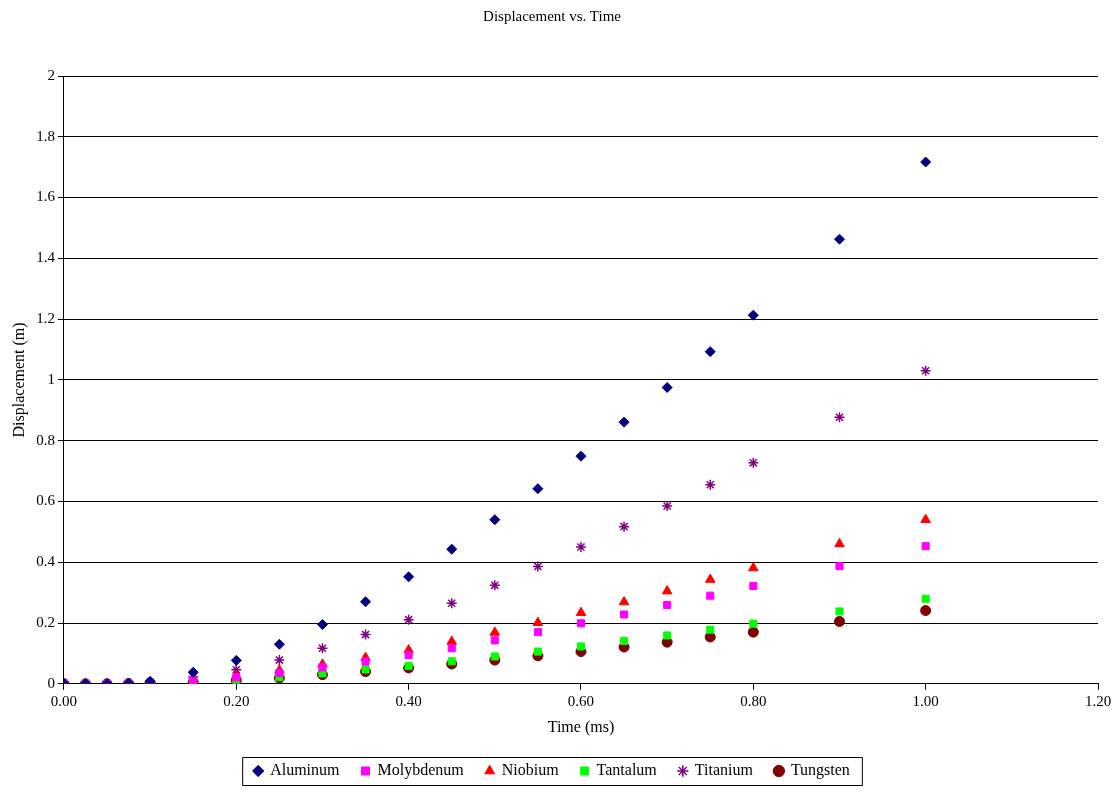  What do you see at coordinates (236, 700) in the screenshot?
I see `x-tick-label: 0.20` at bounding box center [236, 700].